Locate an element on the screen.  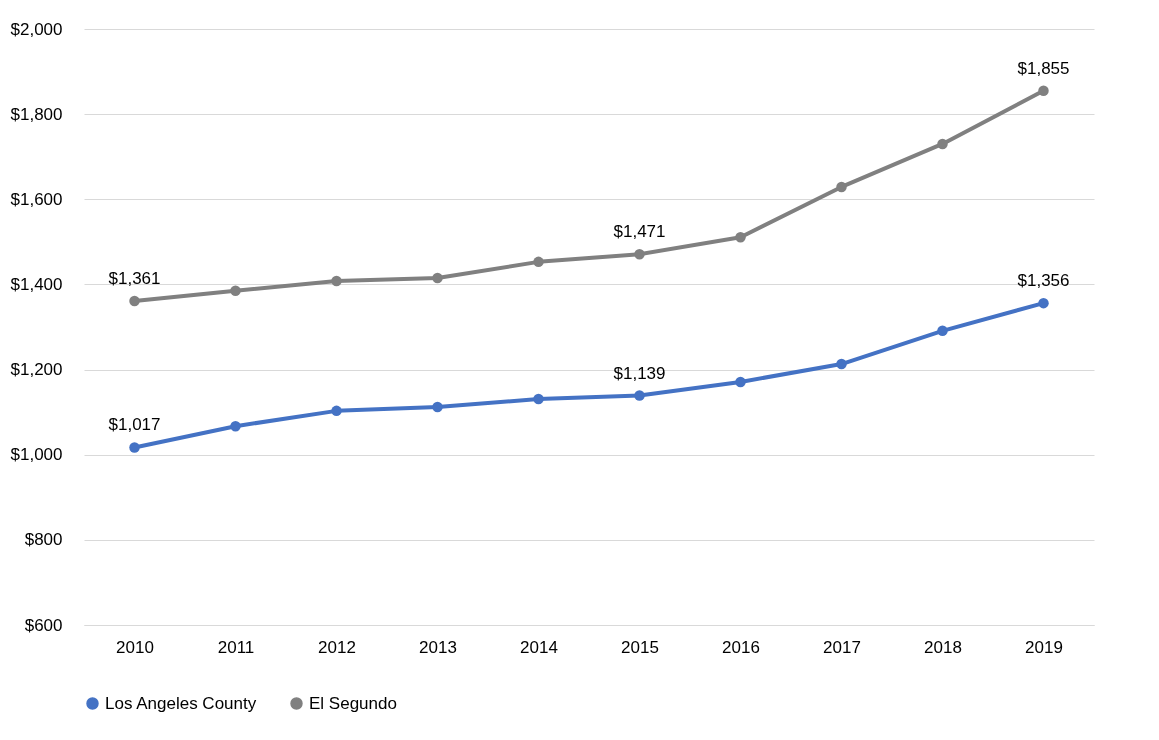
x-tick-label: 2011 is located at coordinates (236, 647).